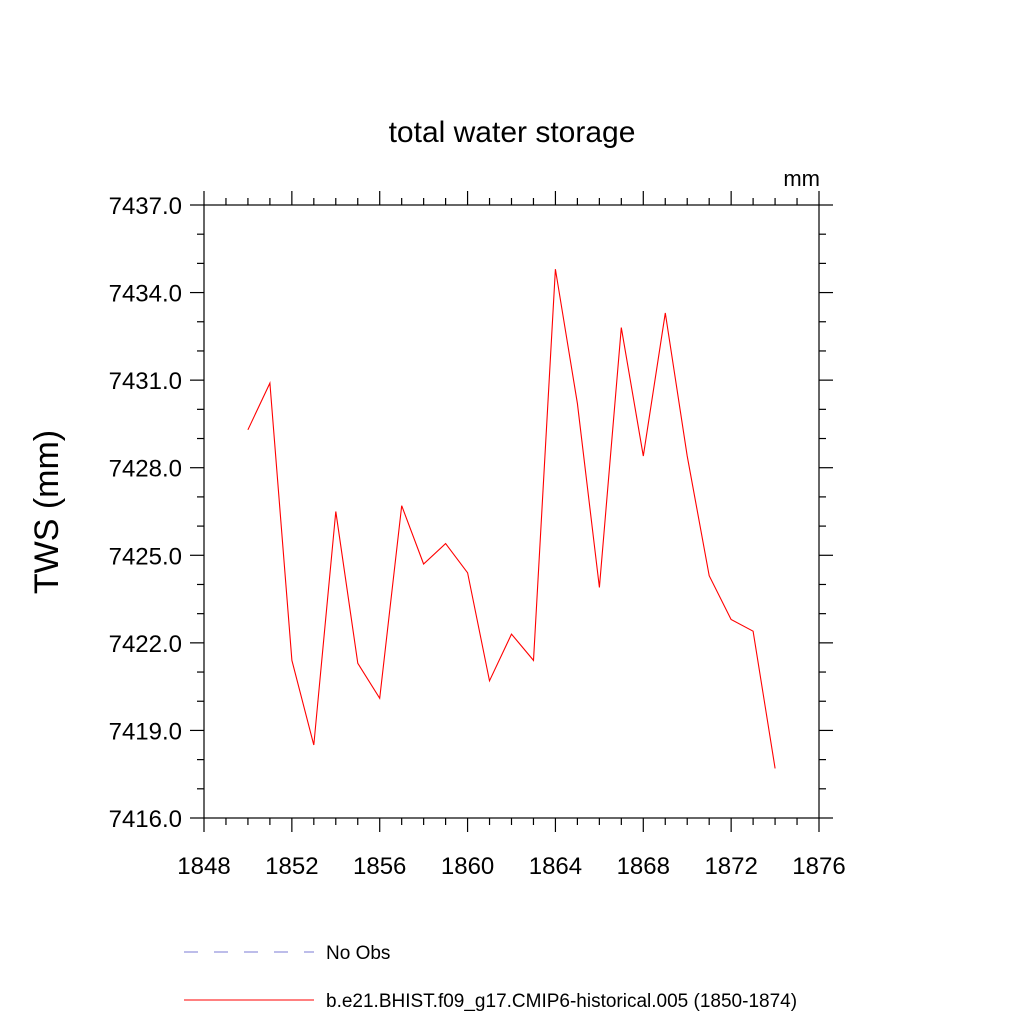 The width and height of the screenshot is (1024, 1024). I want to click on y-tick-label: 7422.0, so click(145, 644).